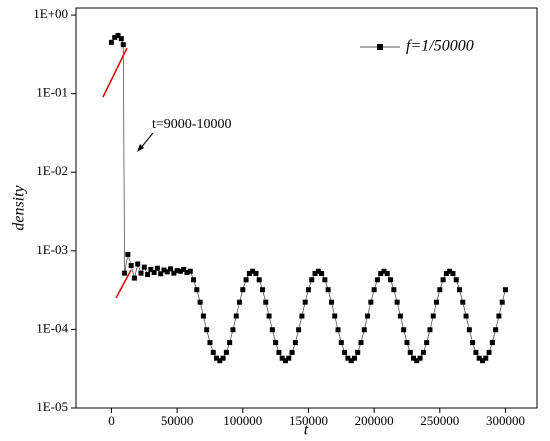  What do you see at coordinates (52, 170) in the screenshot?
I see `y-tick-label: 1E-02` at bounding box center [52, 170].